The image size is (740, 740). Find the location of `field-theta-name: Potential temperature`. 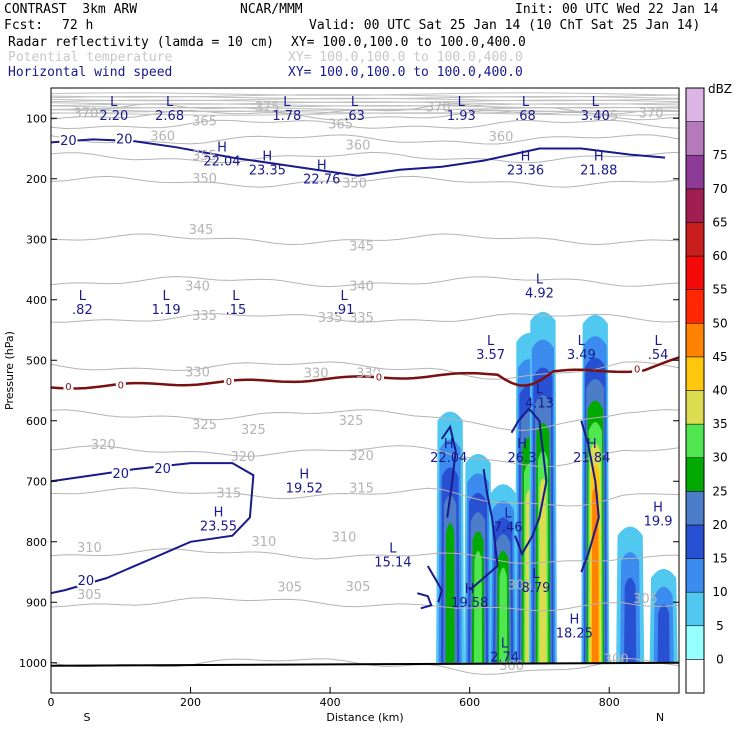

field-theta-name: Potential temperature is located at coordinates (90, 57).